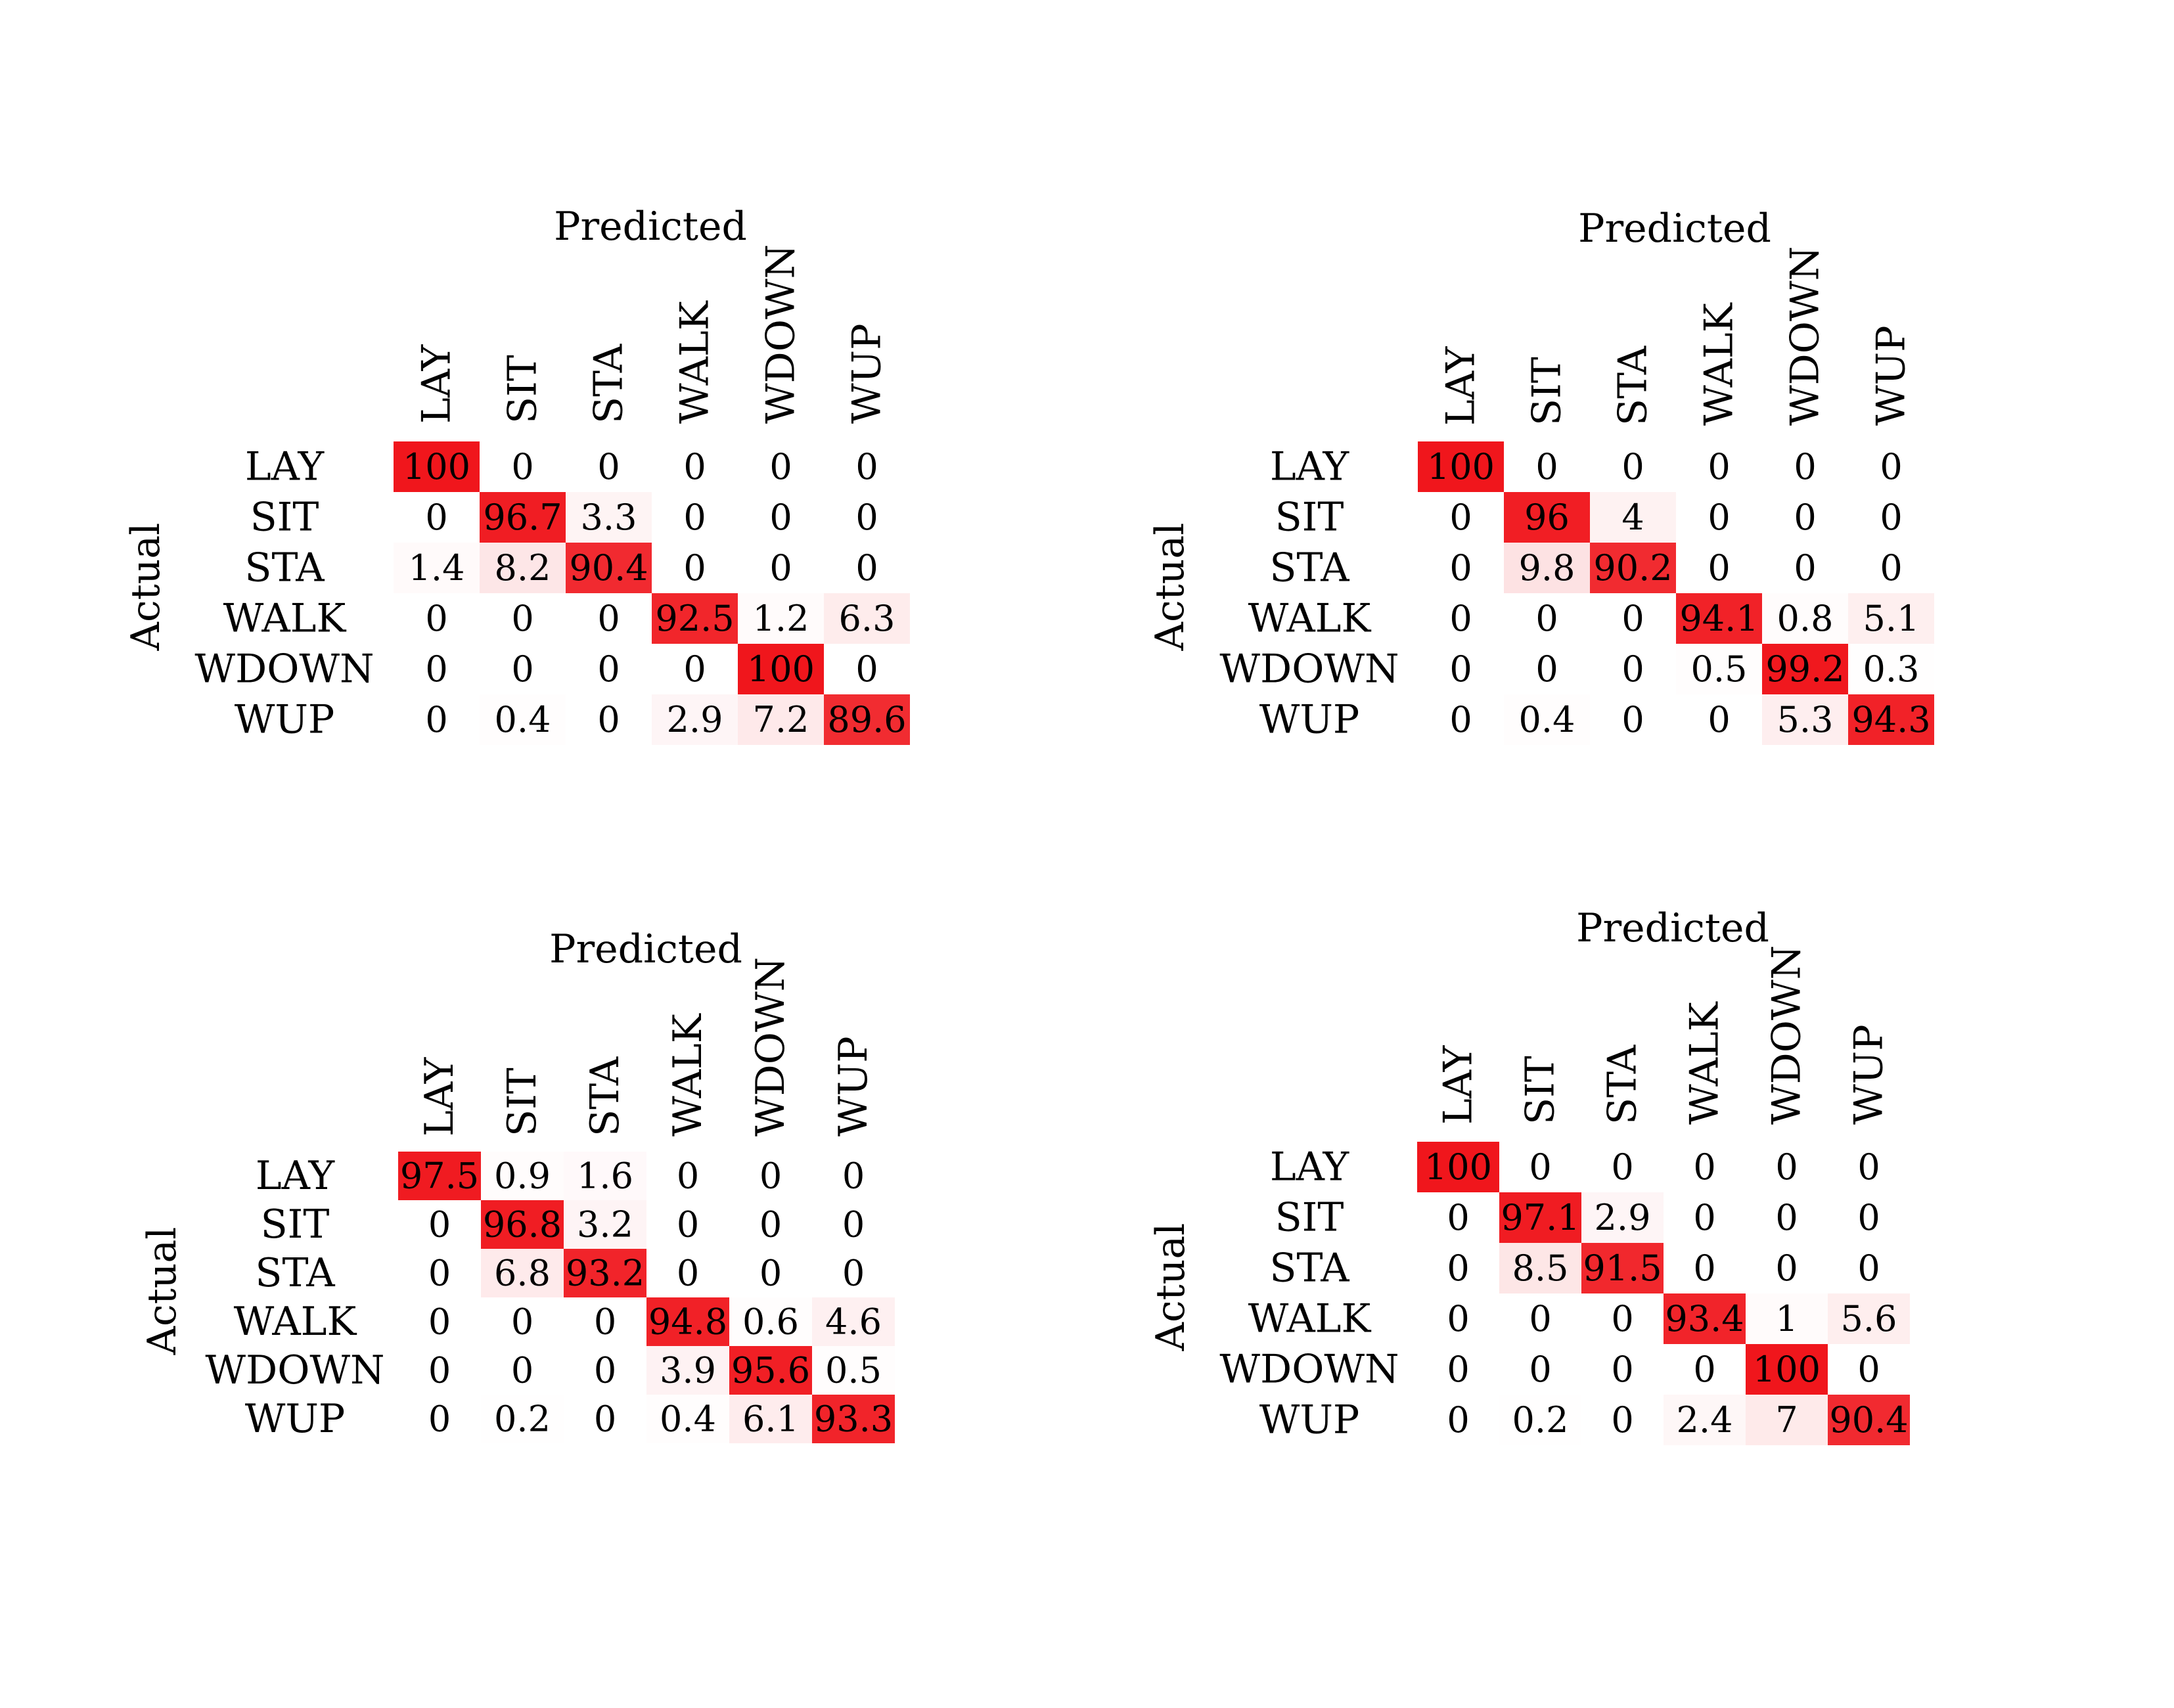 The image size is (2174, 1708). Describe the element at coordinates (608, 568) in the screenshot. I see `cell-value-label: 90.4` at that location.